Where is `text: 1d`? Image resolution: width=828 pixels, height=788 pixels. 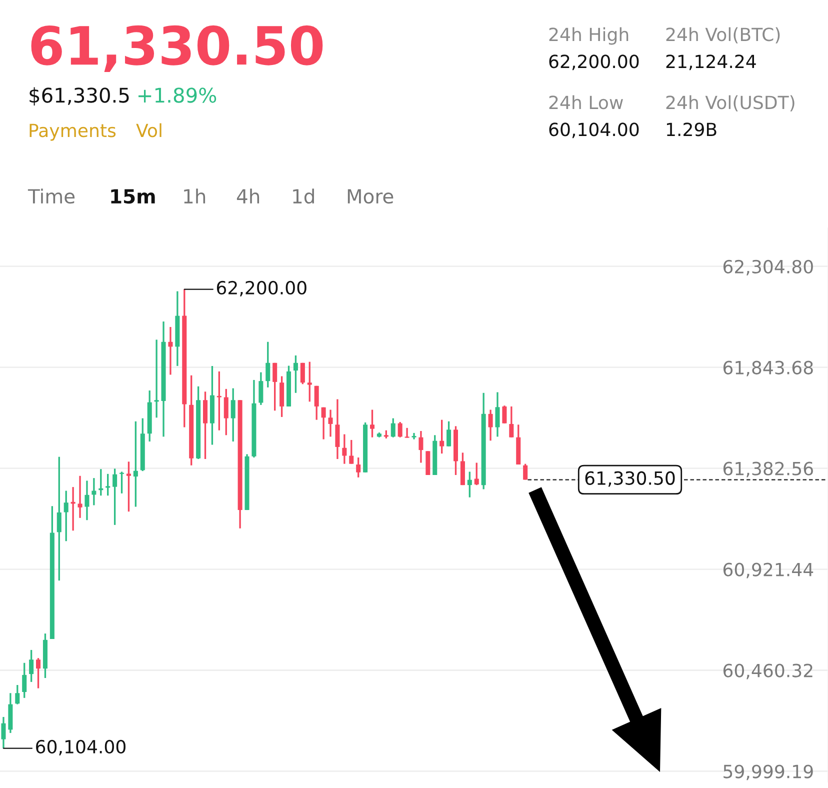
text: 1d is located at coordinates (303, 196).